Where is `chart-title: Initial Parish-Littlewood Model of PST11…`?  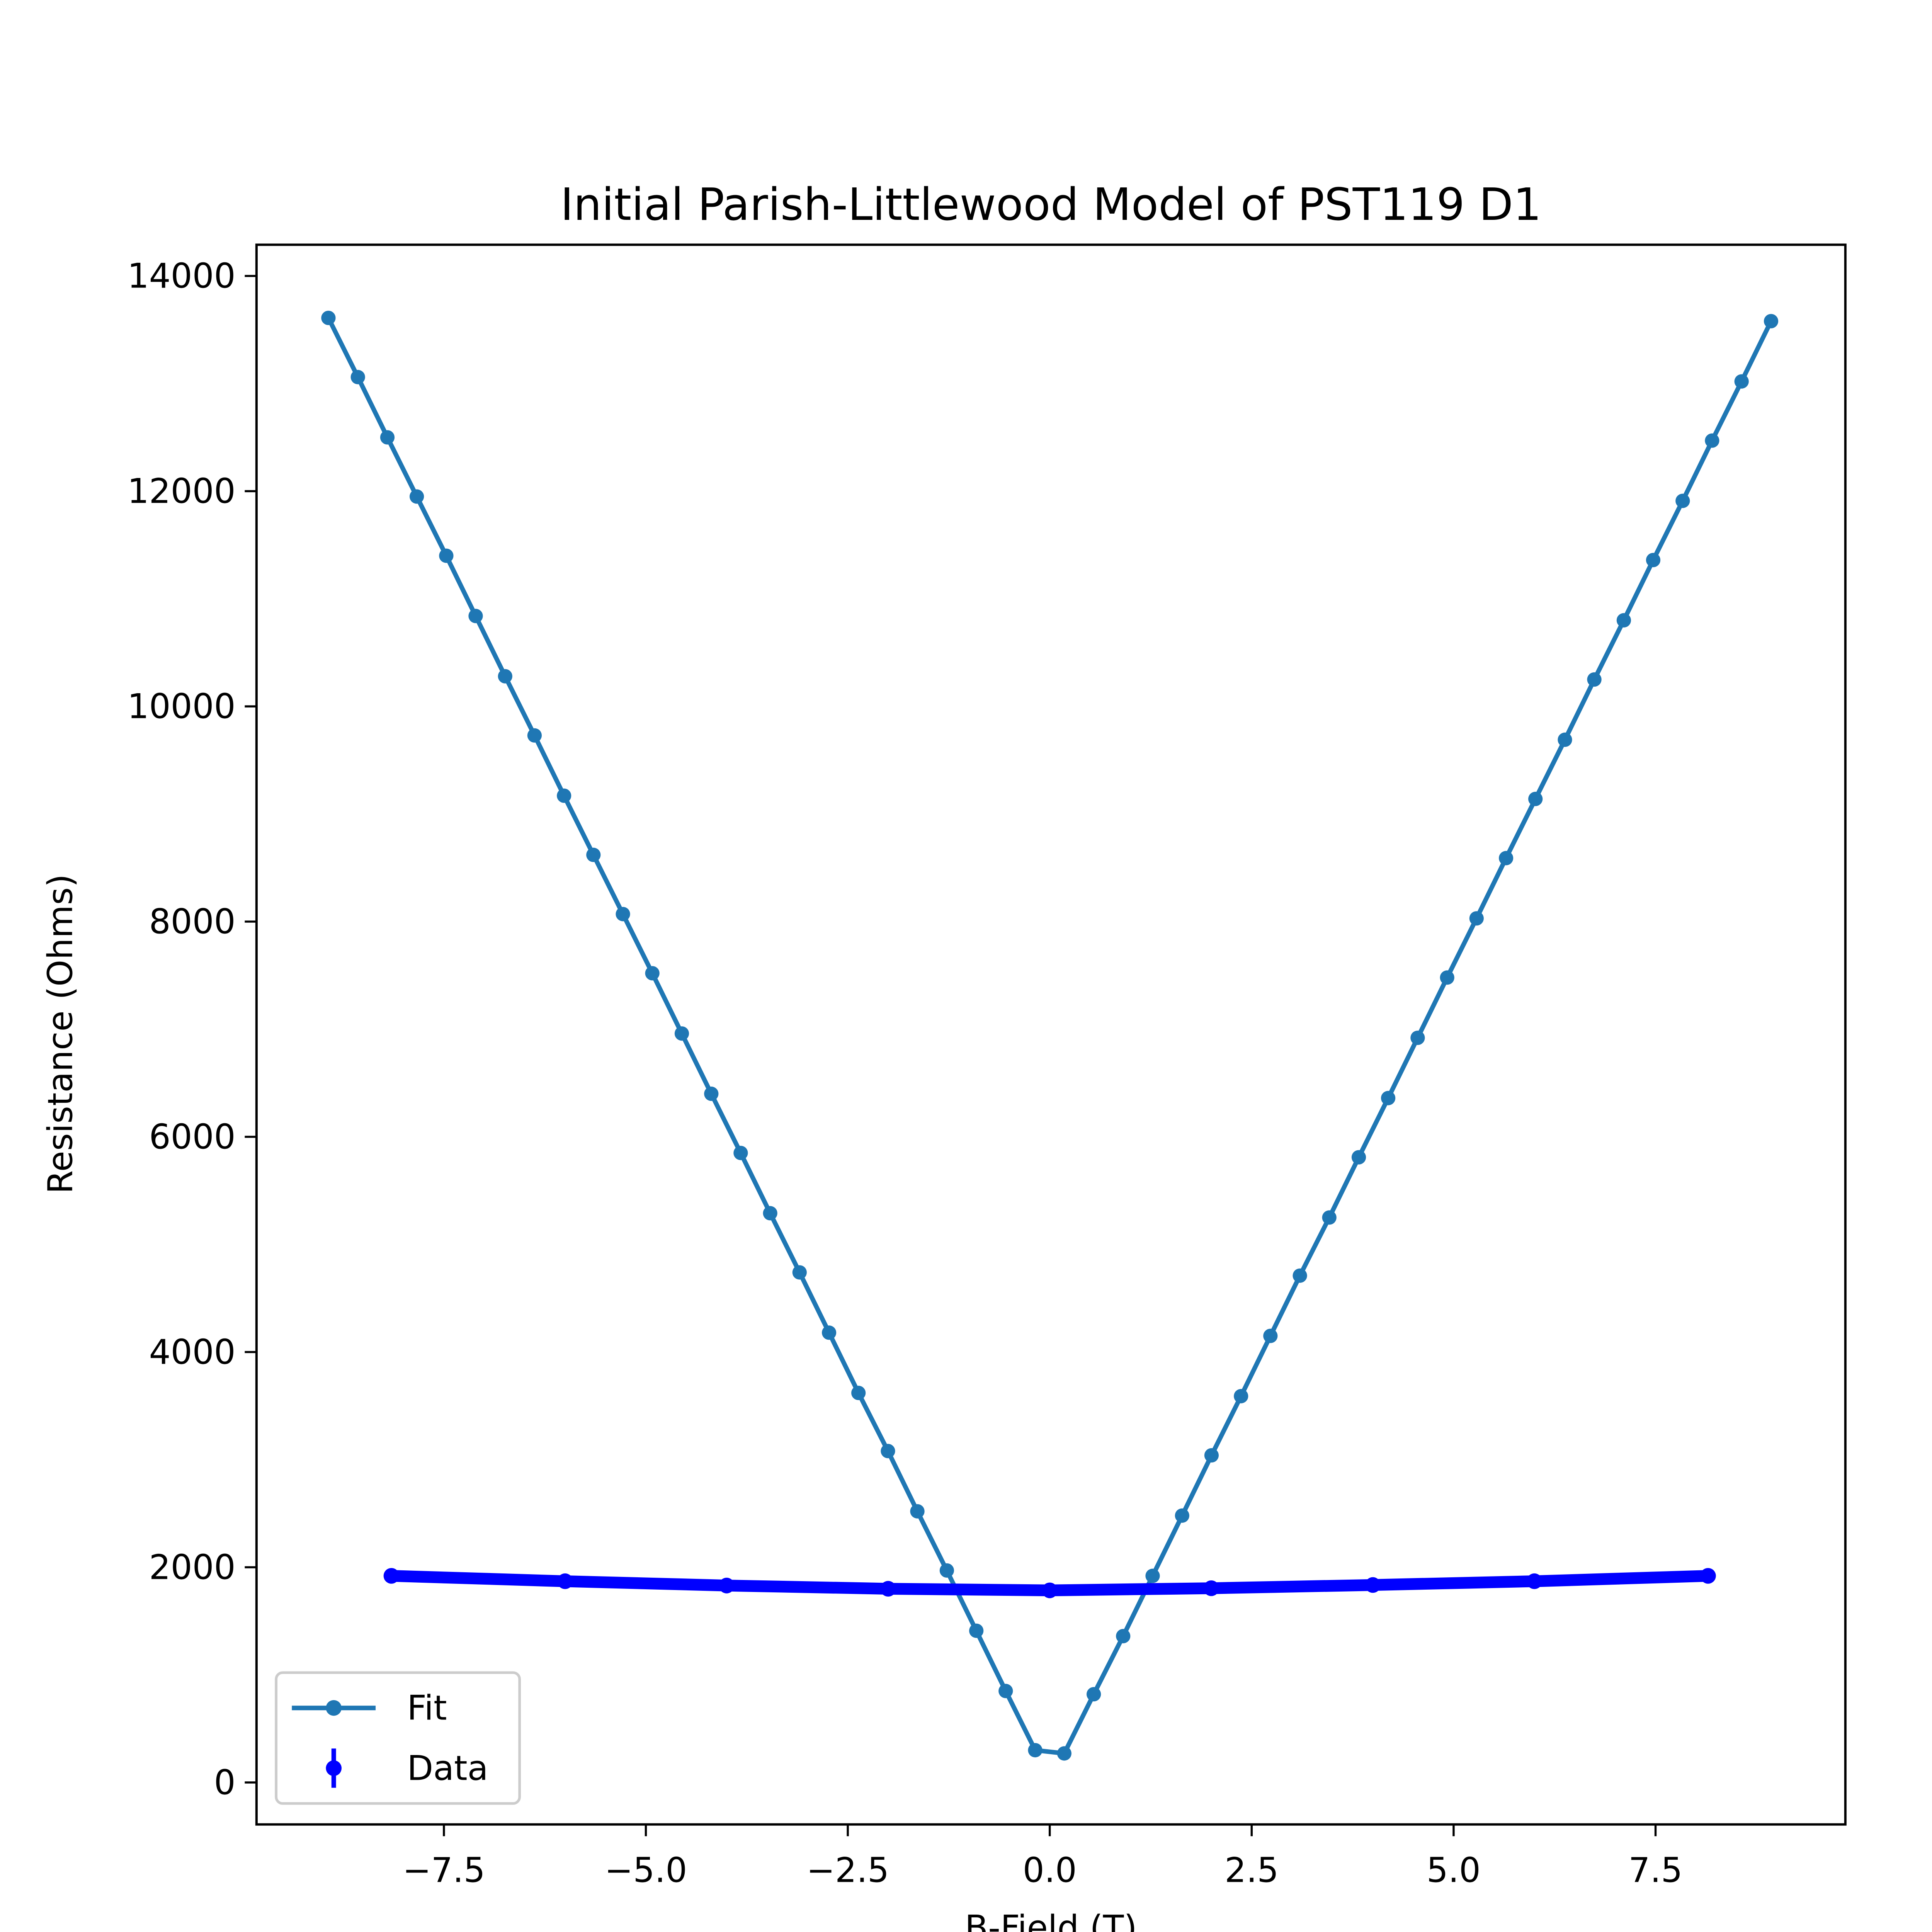
chart-title: Initial Parish-Littlewood Model of PST11… is located at coordinates (1050, 205).